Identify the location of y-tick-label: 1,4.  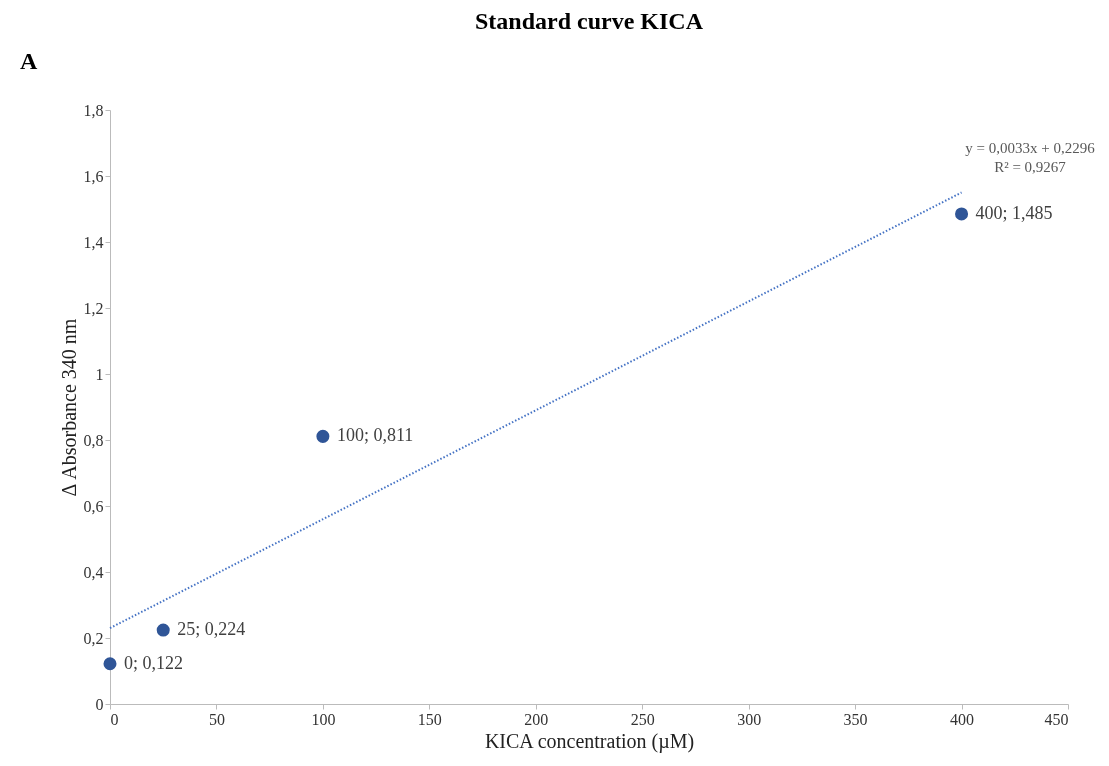
(93, 242).